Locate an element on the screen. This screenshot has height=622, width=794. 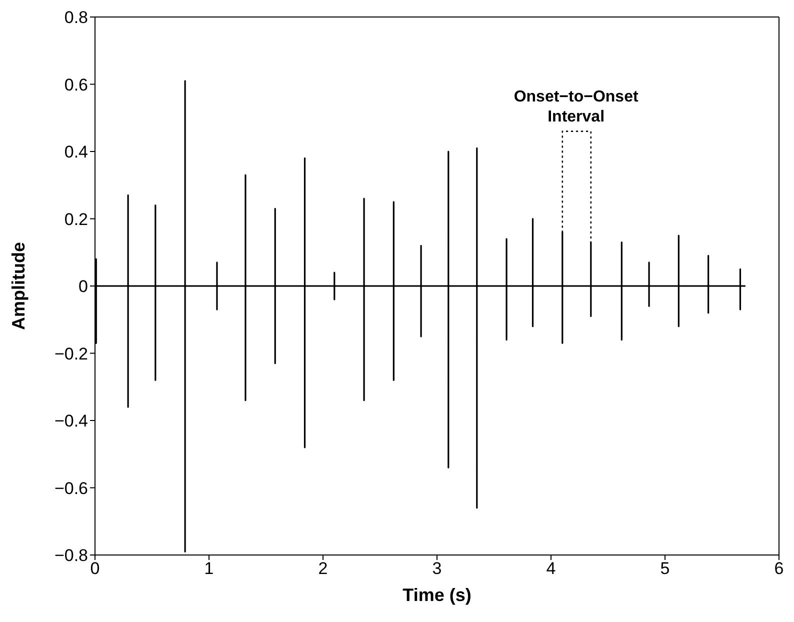
y-tick-label: 0.8 is located at coordinates (76, 18).